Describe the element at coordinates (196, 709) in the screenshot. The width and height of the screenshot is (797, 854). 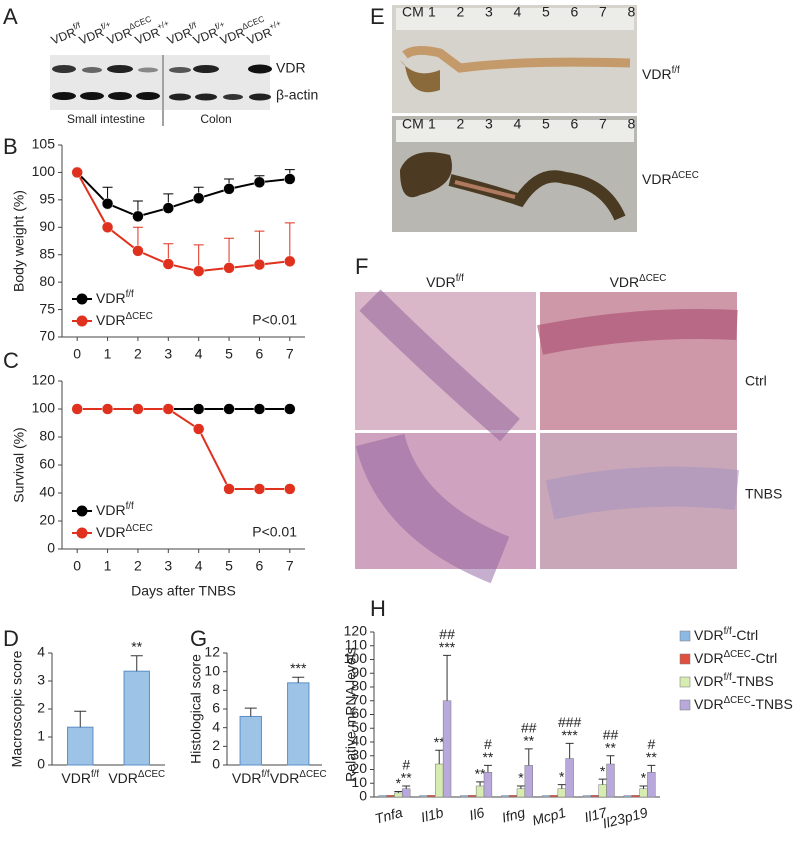
I see `y-axis-label: Histological score` at that location.